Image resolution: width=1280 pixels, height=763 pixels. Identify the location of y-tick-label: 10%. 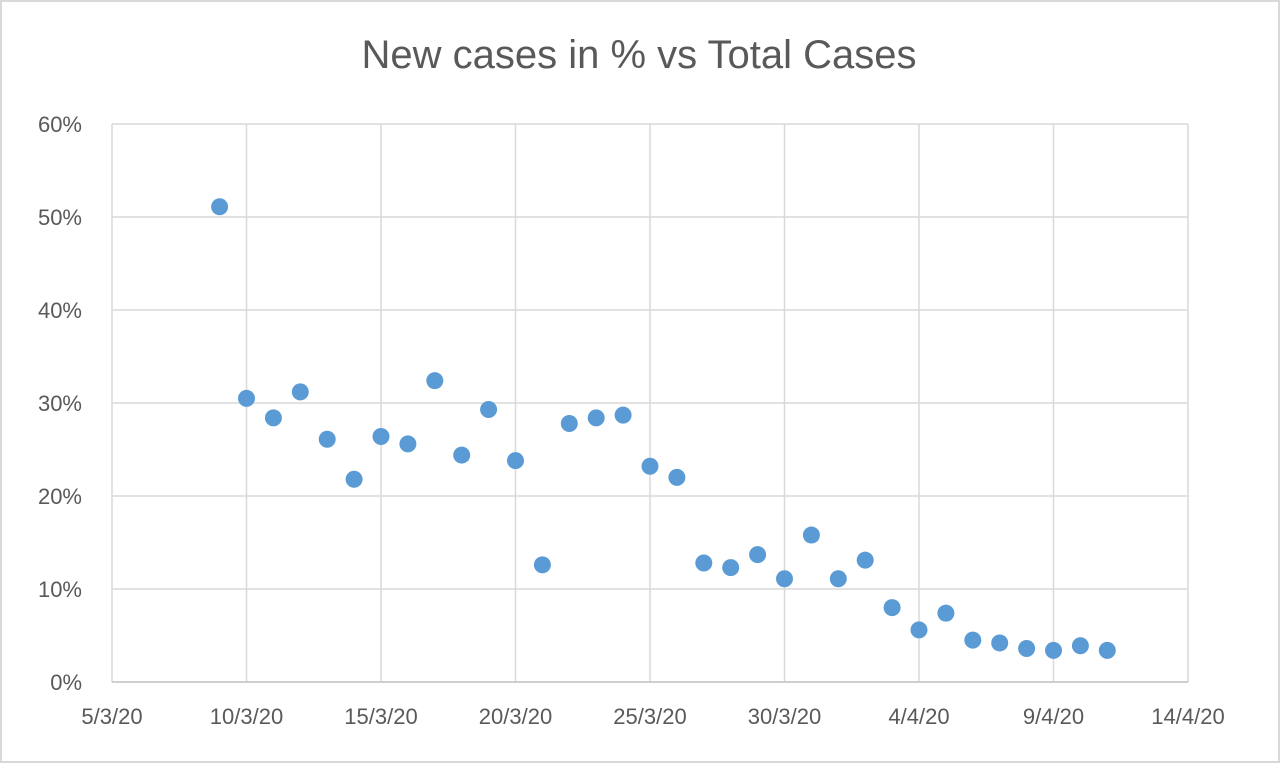
(60, 589).